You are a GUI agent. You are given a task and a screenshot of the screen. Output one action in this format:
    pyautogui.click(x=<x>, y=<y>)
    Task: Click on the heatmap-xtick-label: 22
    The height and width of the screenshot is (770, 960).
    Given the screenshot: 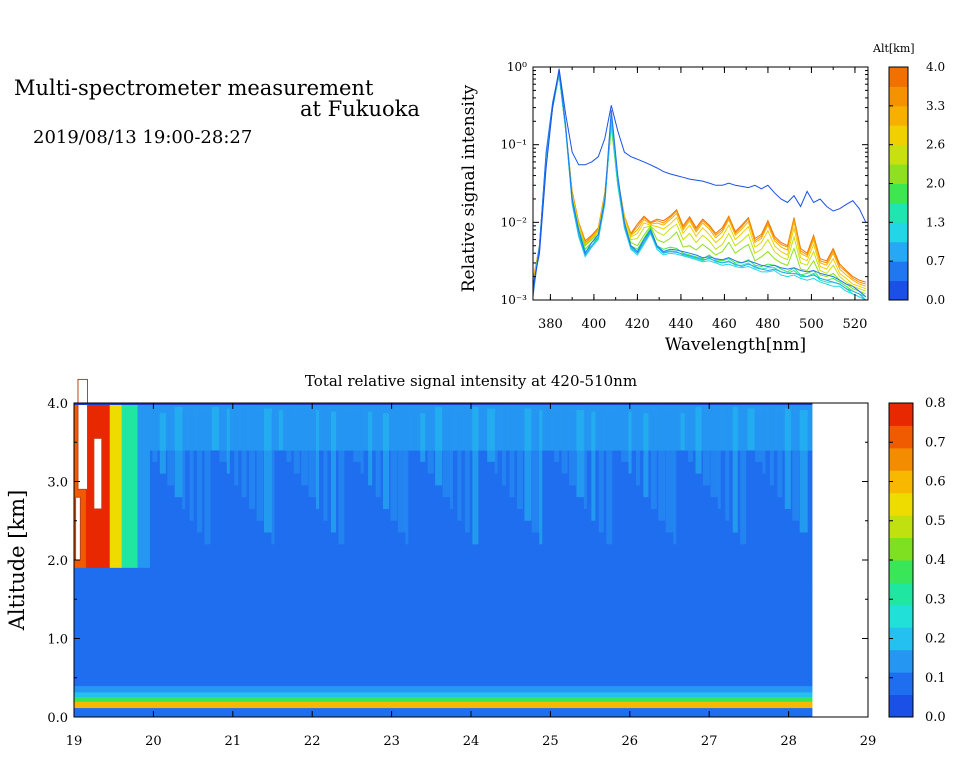 What is the action you would take?
    pyautogui.click(x=312, y=741)
    